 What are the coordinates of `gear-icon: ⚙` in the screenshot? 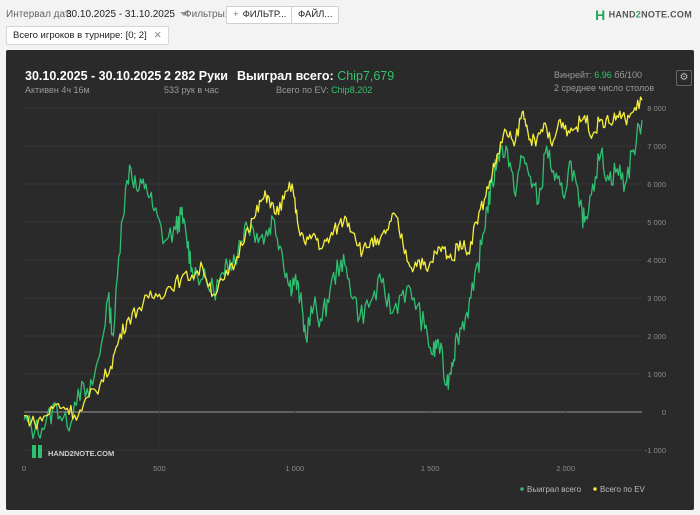 It's located at (684, 78).